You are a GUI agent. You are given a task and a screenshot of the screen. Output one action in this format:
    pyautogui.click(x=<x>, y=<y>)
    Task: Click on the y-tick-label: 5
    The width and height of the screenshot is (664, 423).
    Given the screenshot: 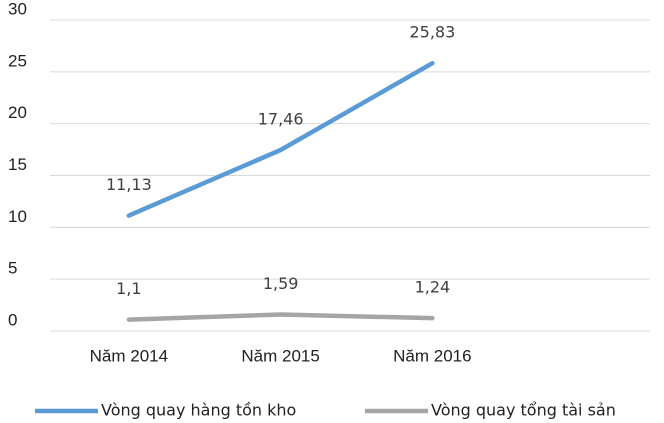 What is the action you would take?
    pyautogui.click(x=12, y=268)
    